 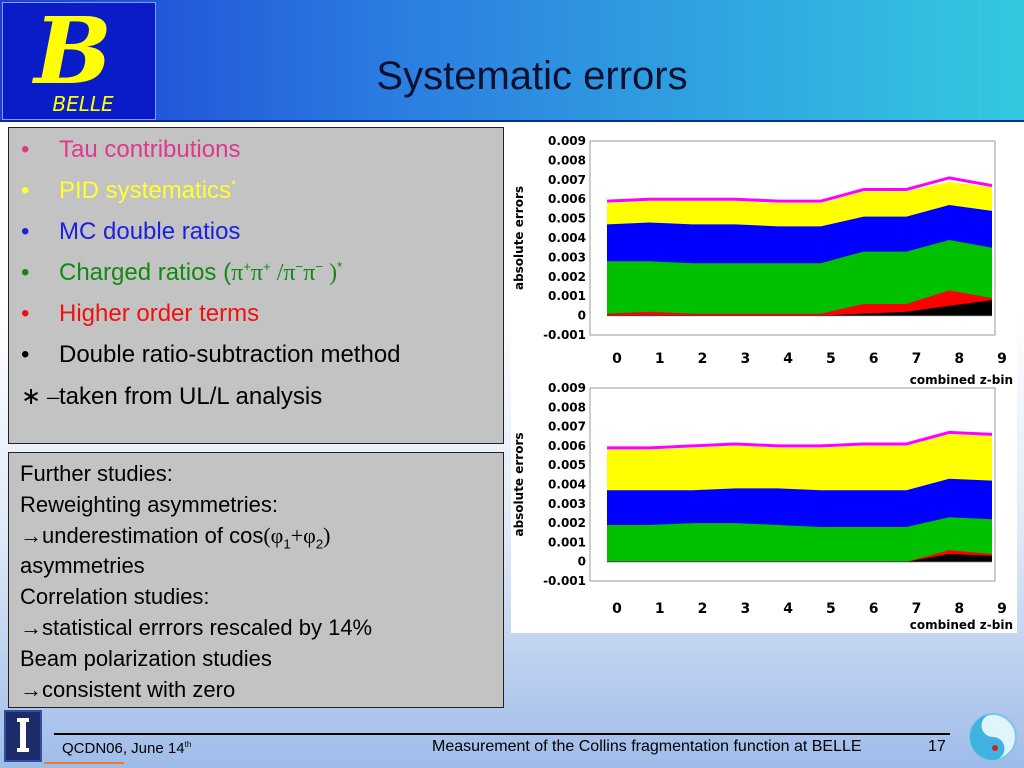 I want to click on page-title: Systematic errors, so click(x=532, y=76).